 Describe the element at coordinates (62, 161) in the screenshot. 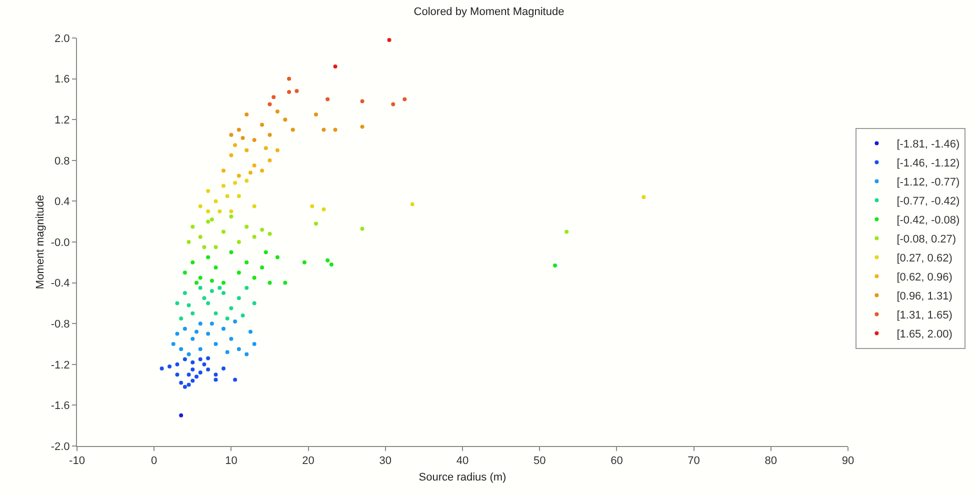

I see `y-tick-label: 0.8` at that location.